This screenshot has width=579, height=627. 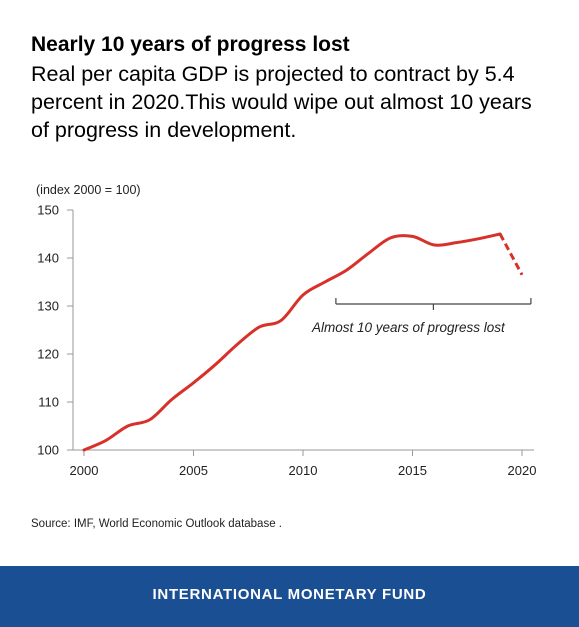 I want to click on y-unit-label: (index 2000 = 100), so click(x=88, y=190).